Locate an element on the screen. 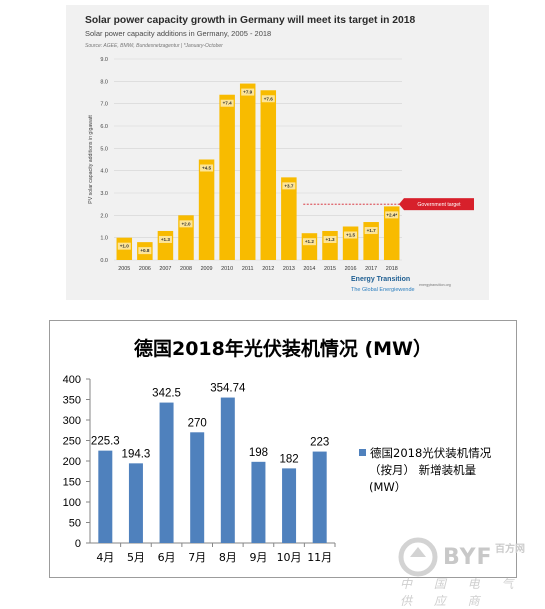 Image resolution: width=545 pixels, height=609 pixels. data-label: +1.0 is located at coordinates (125, 246).